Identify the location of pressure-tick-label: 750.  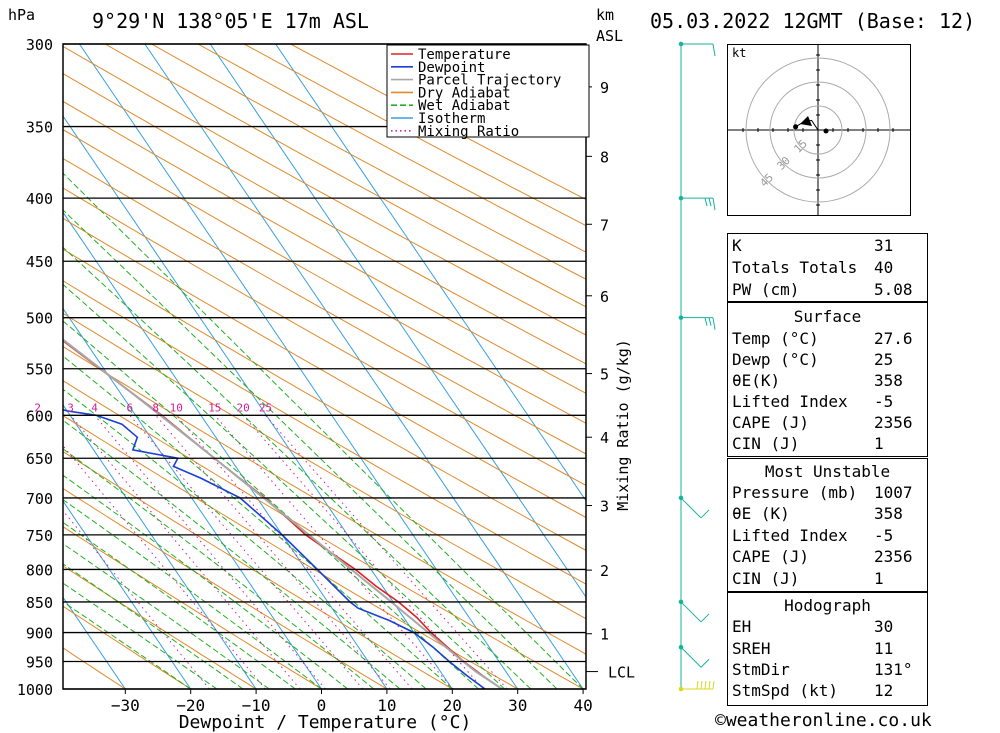
(39, 536).